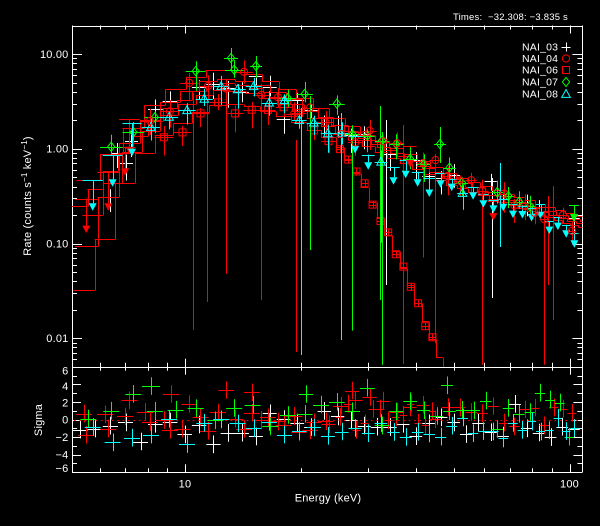  I want to click on svg-text: 2, so click(65, 404).